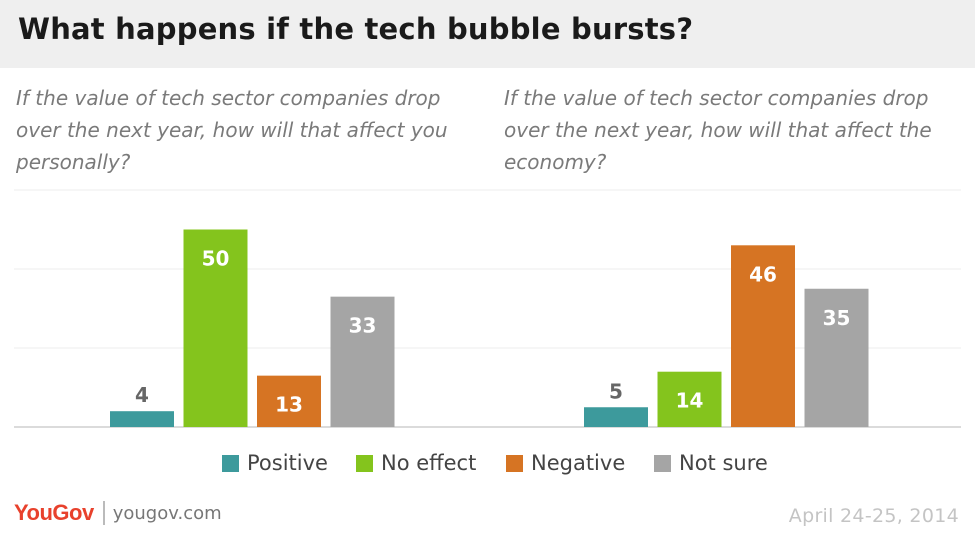 This screenshot has height=551, width=975. I want to click on bar-economy-negative, so click(763, 336).